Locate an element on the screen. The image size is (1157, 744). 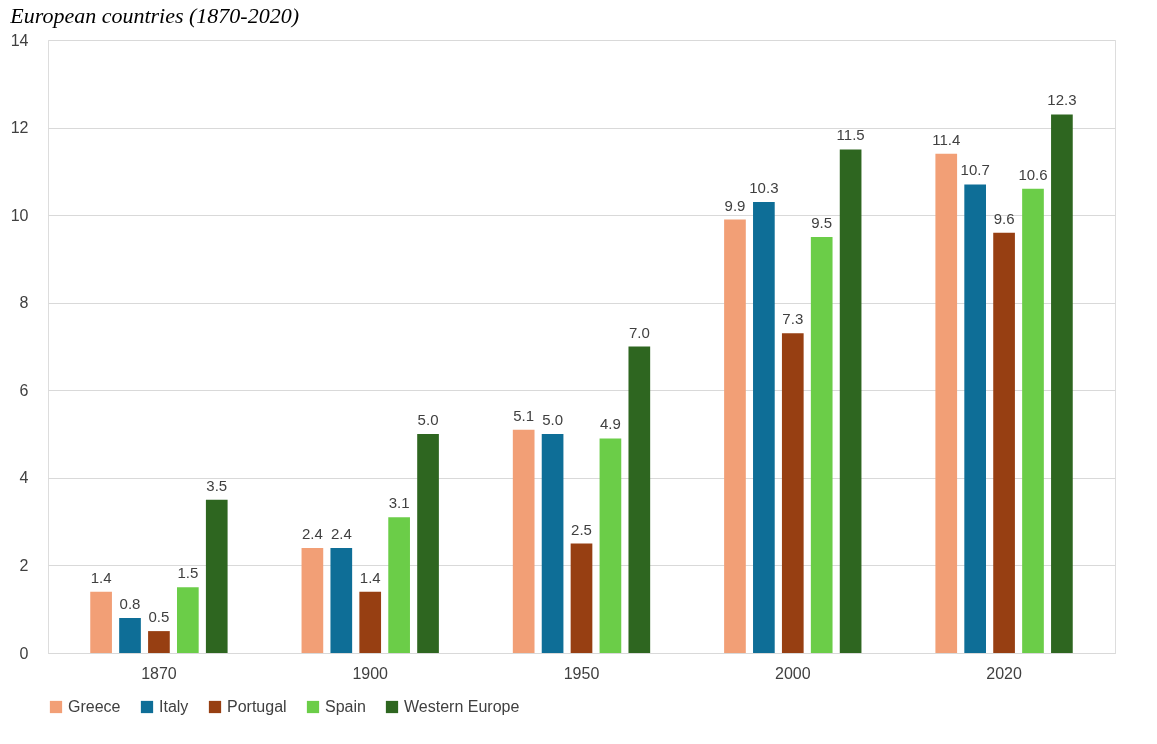
x-tick-label: 2020 is located at coordinates (1004, 673).